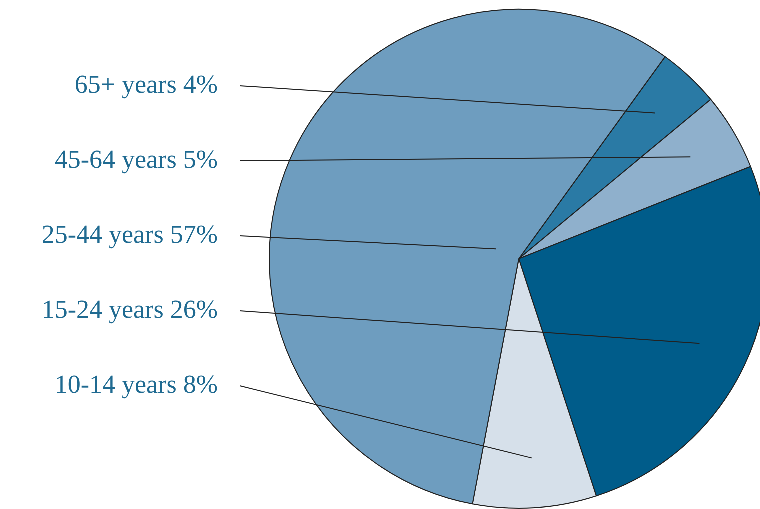 This screenshot has height=509, width=760. What do you see at coordinates (136, 159) in the screenshot?
I see `slice-label: 45-64 years 5%` at bounding box center [136, 159].